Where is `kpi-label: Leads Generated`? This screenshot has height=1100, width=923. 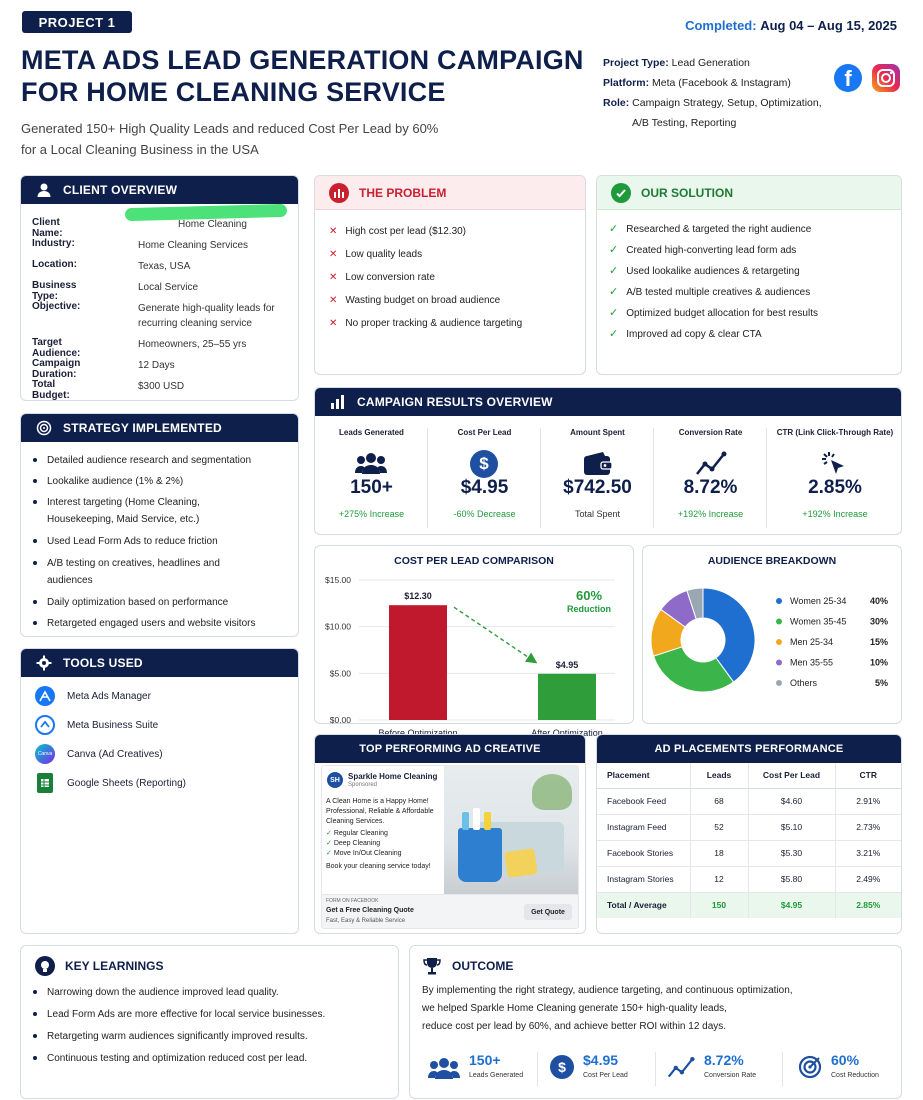 kpi-label: Leads Generated is located at coordinates (371, 432).